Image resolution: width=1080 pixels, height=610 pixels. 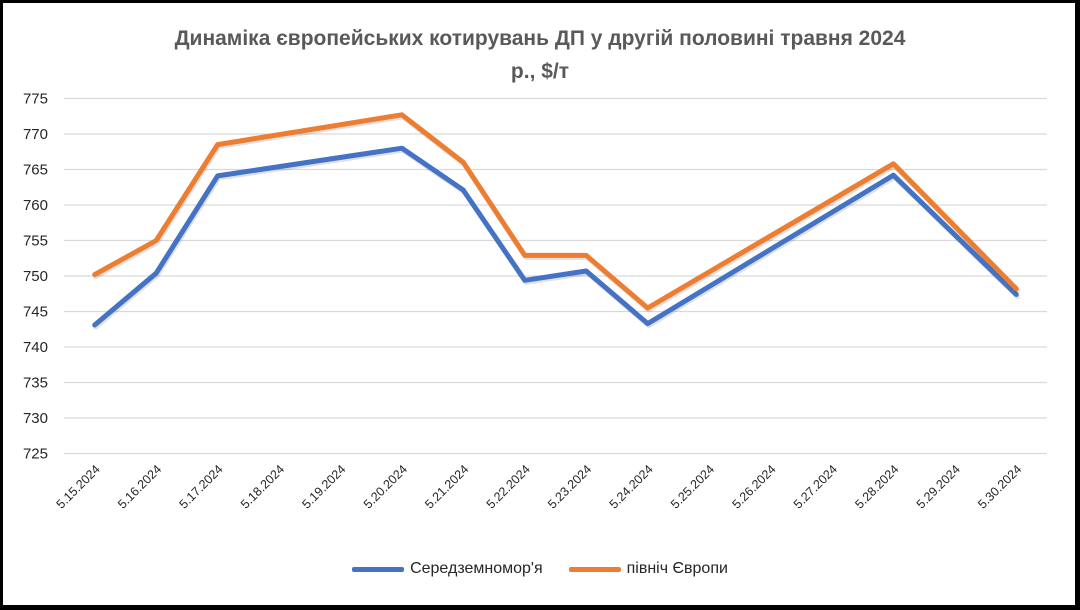 I want to click on x-tick-label: 5.23.2024, so click(x=569, y=486).